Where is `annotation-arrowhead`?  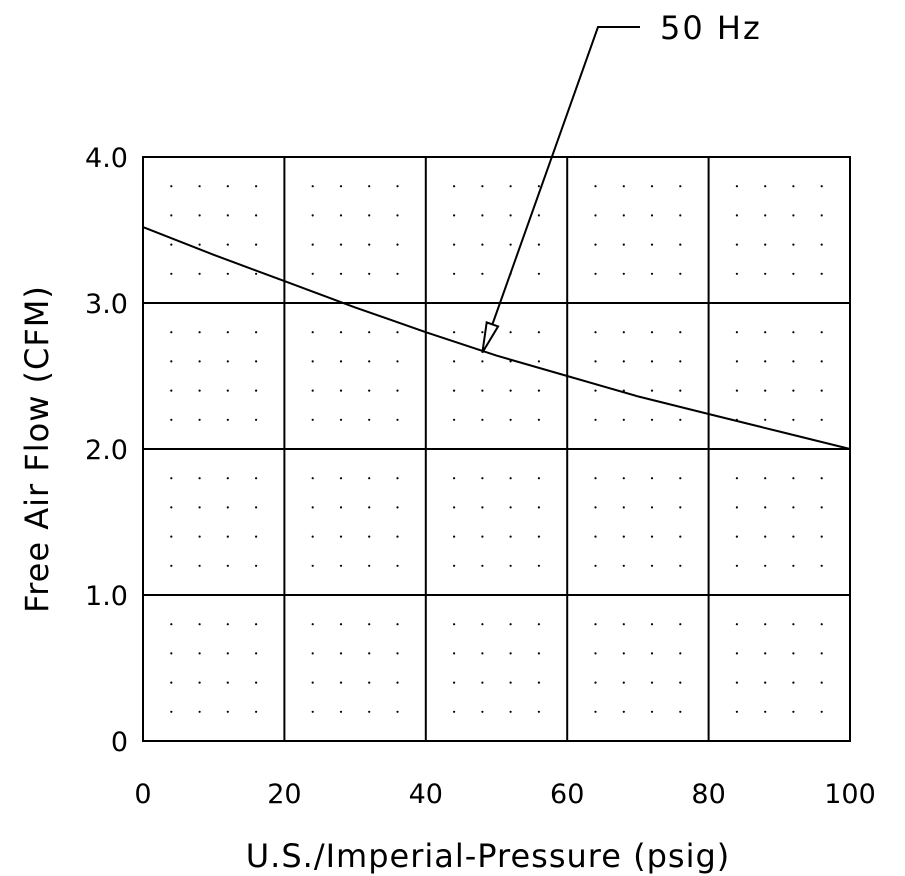
annotation-arrowhead is located at coordinates (490, 337).